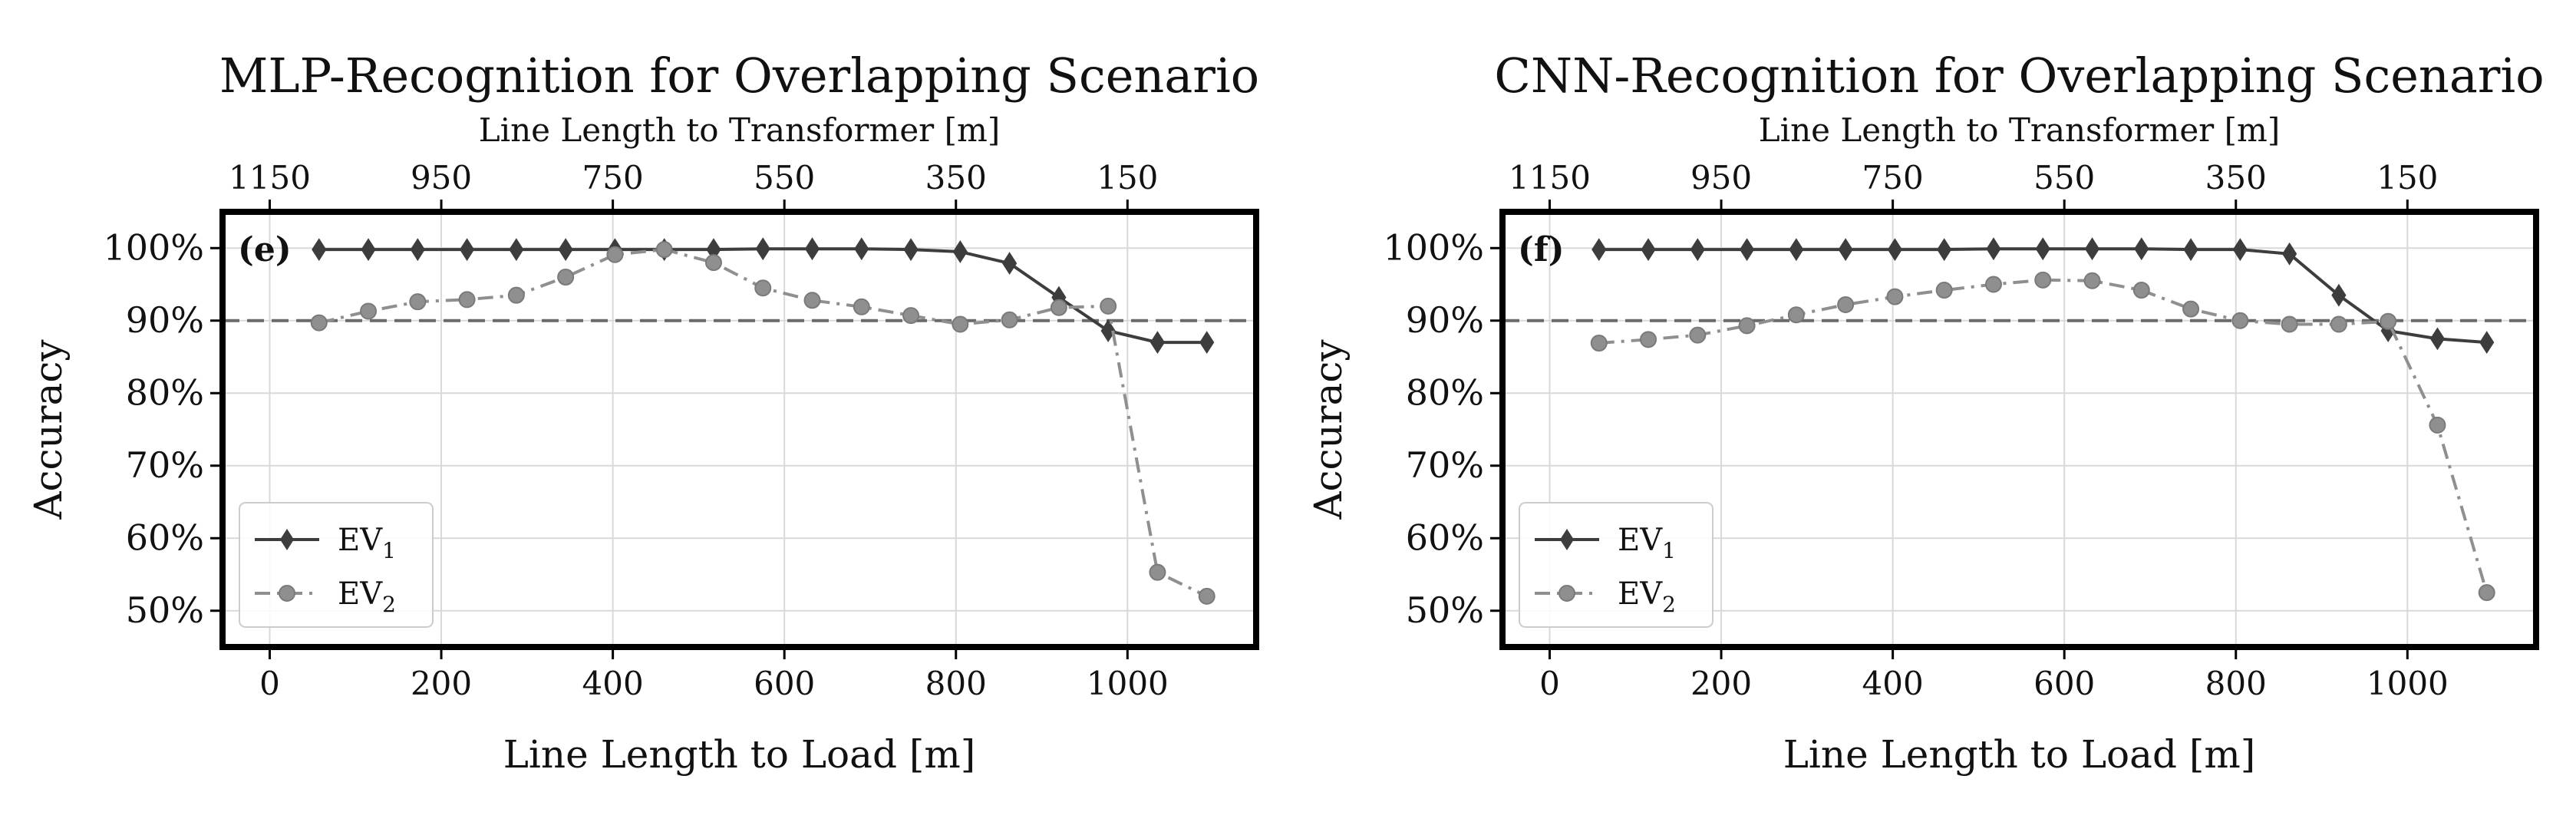 Image resolution: width=2576 pixels, height=822 pixels. What do you see at coordinates (739, 754) in the screenshot?
I see `x-axis-label: Line Length to Load [m]` at bounding box center [739, 754].